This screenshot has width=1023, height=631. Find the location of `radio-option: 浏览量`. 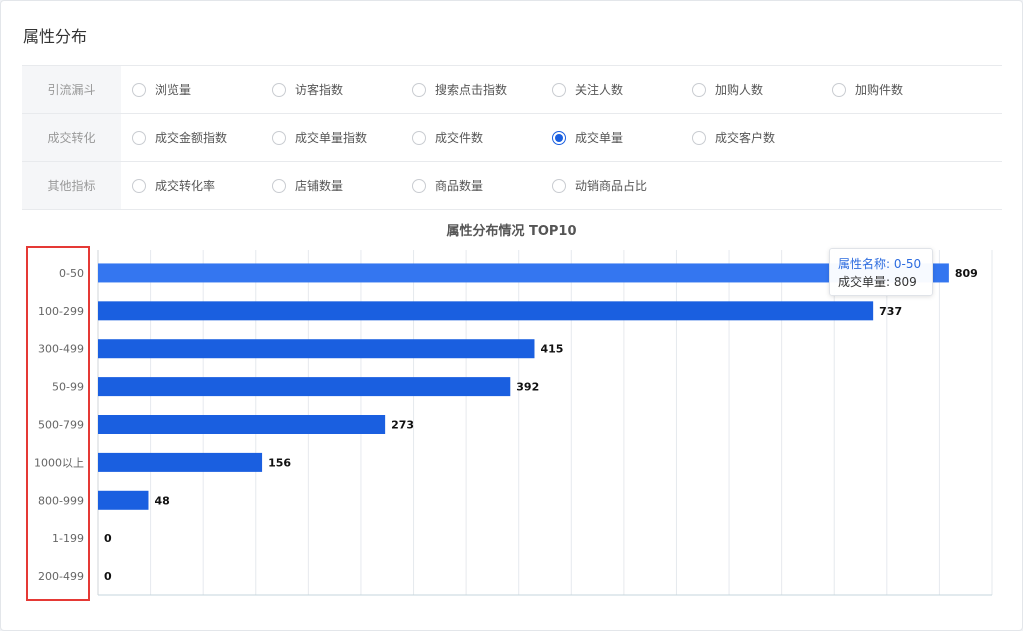

radio-option: 浏览量 is located at coordinates (161, 89).